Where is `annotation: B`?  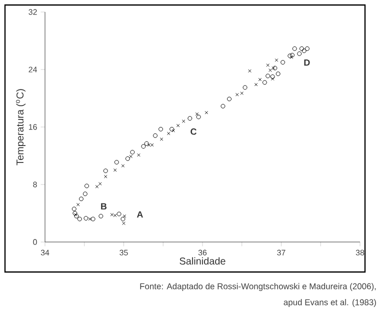 annotation: B is located at coordinates (104, 206).